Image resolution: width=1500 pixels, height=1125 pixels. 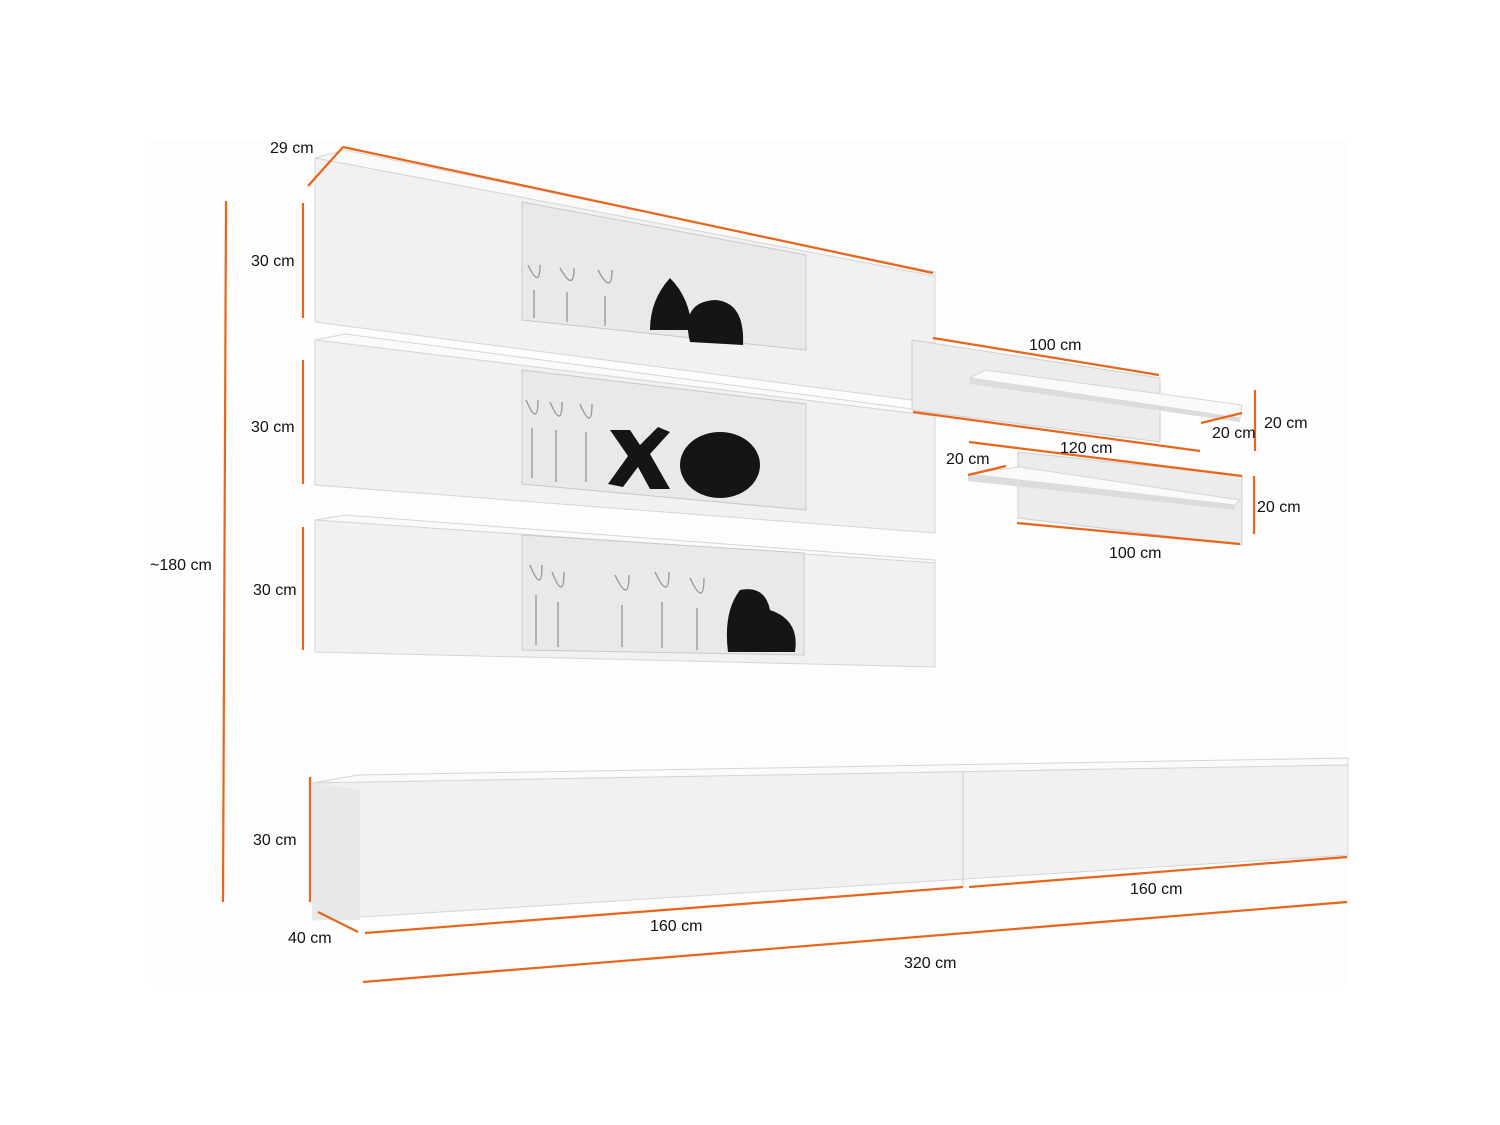 I want to click on decor-letter-x-icon, so click(x=639, y=458).